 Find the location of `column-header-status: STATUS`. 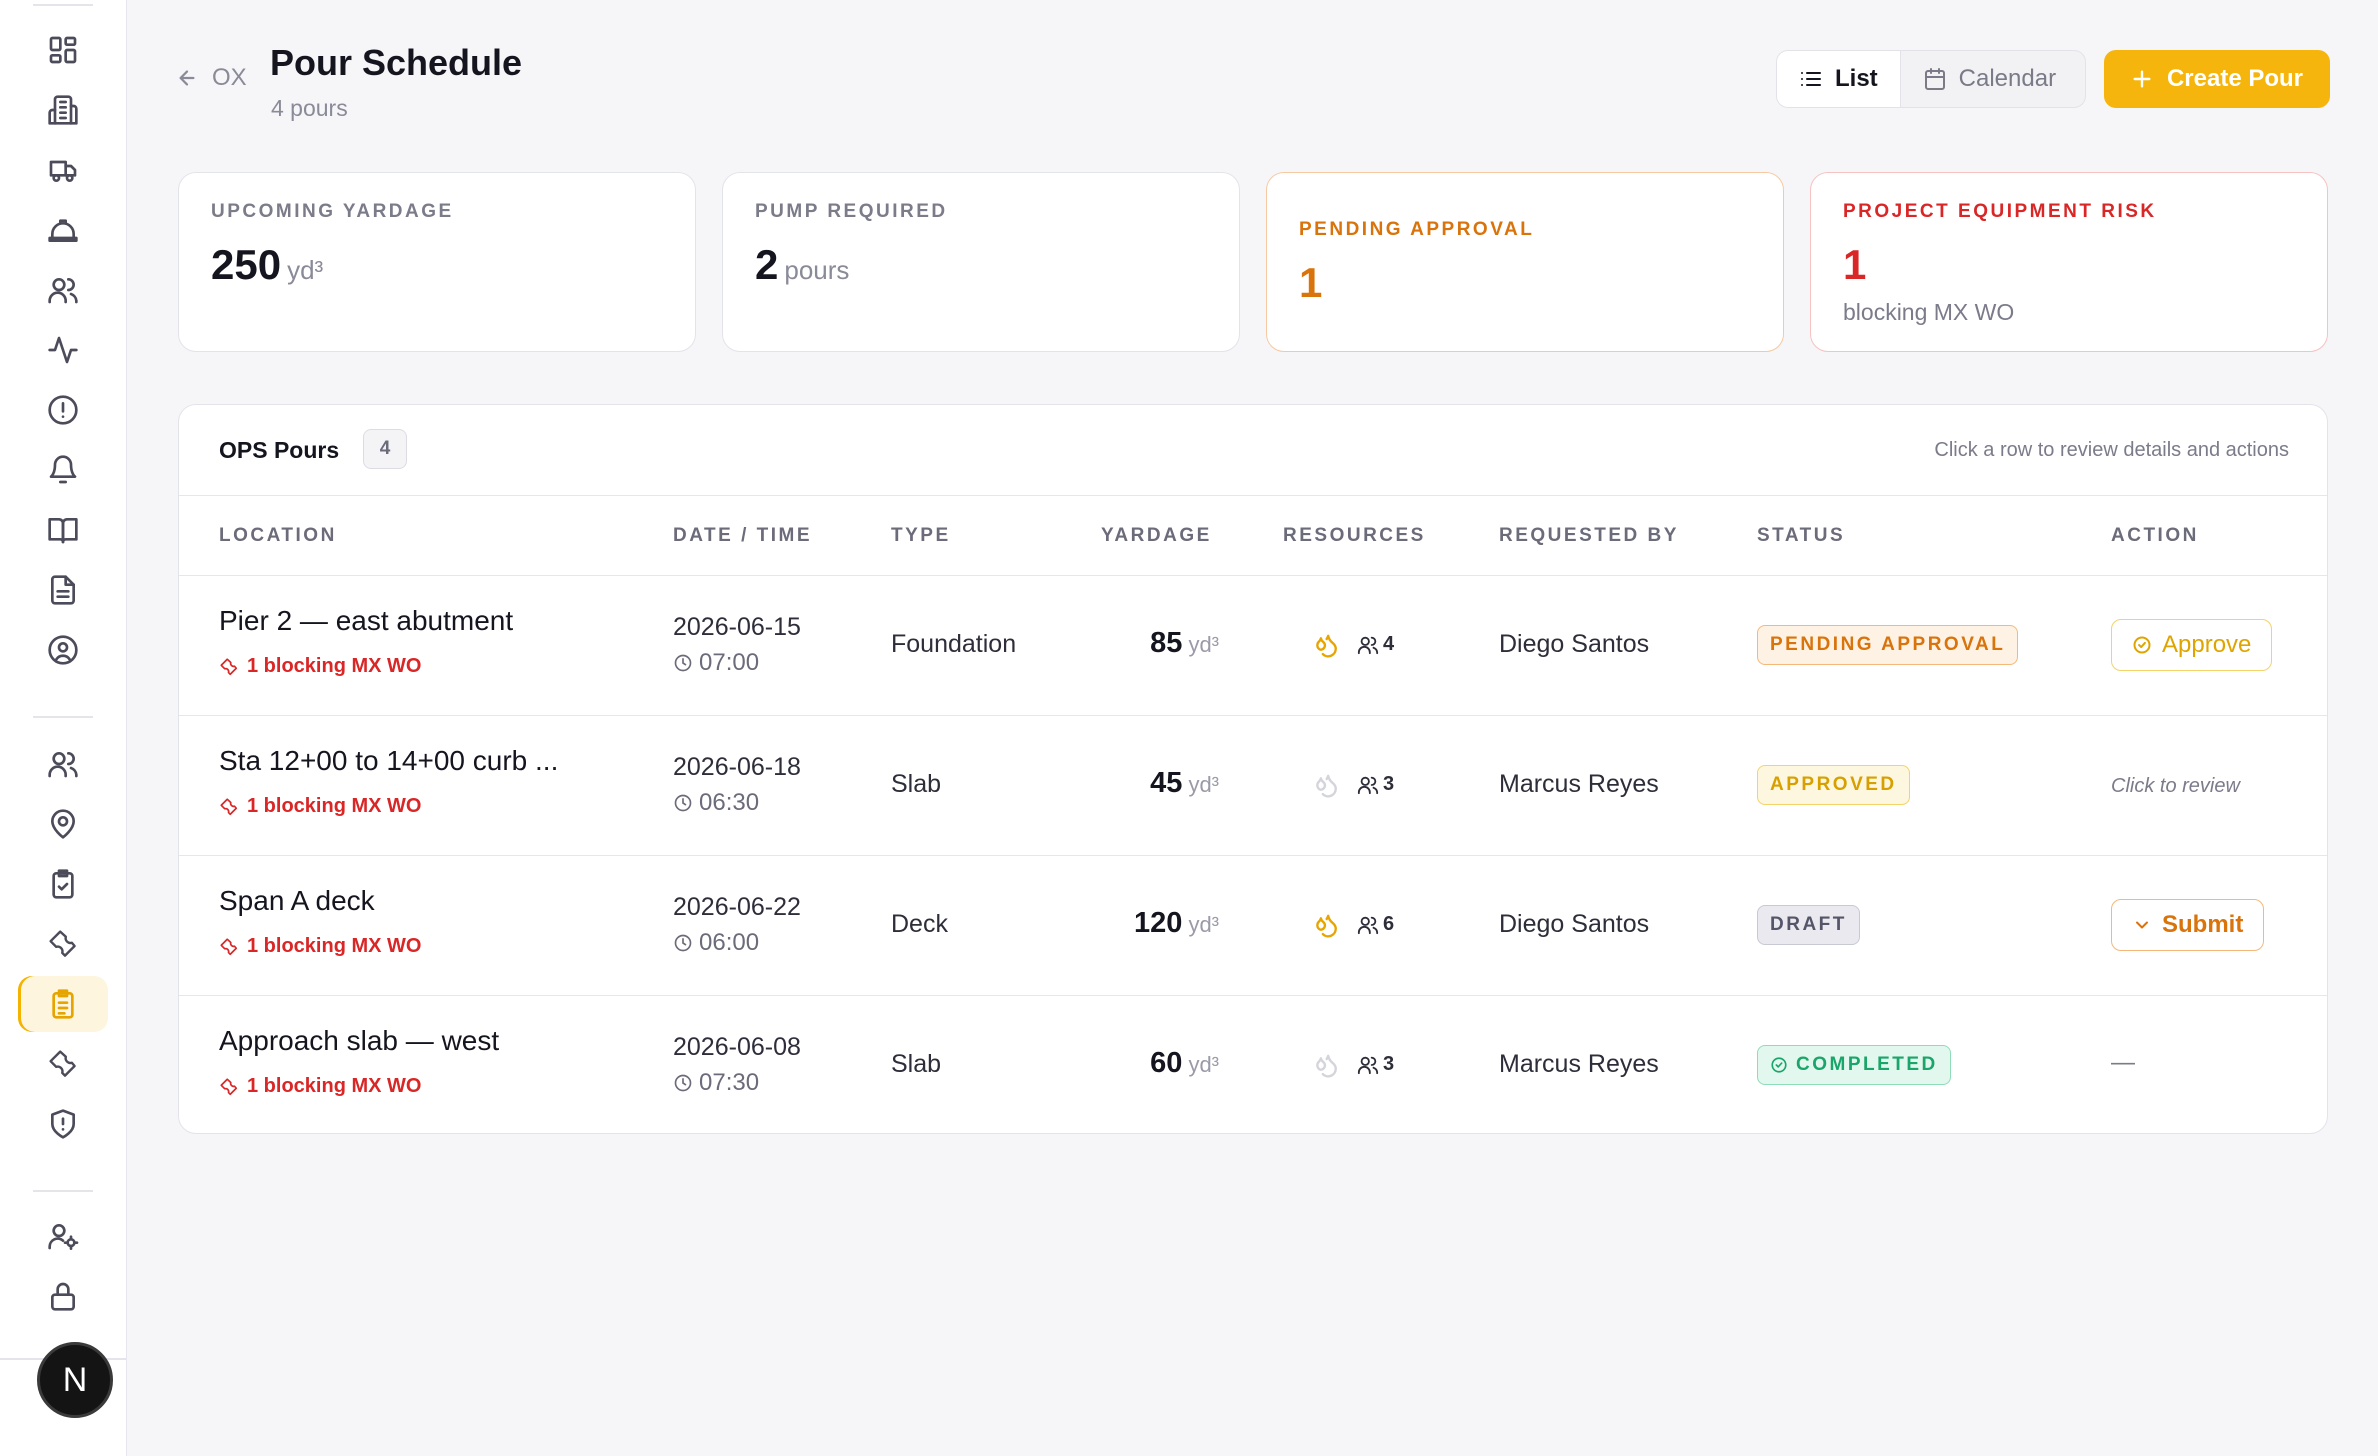

column-header-status: STATUS is located at coordinates (1801, 535).